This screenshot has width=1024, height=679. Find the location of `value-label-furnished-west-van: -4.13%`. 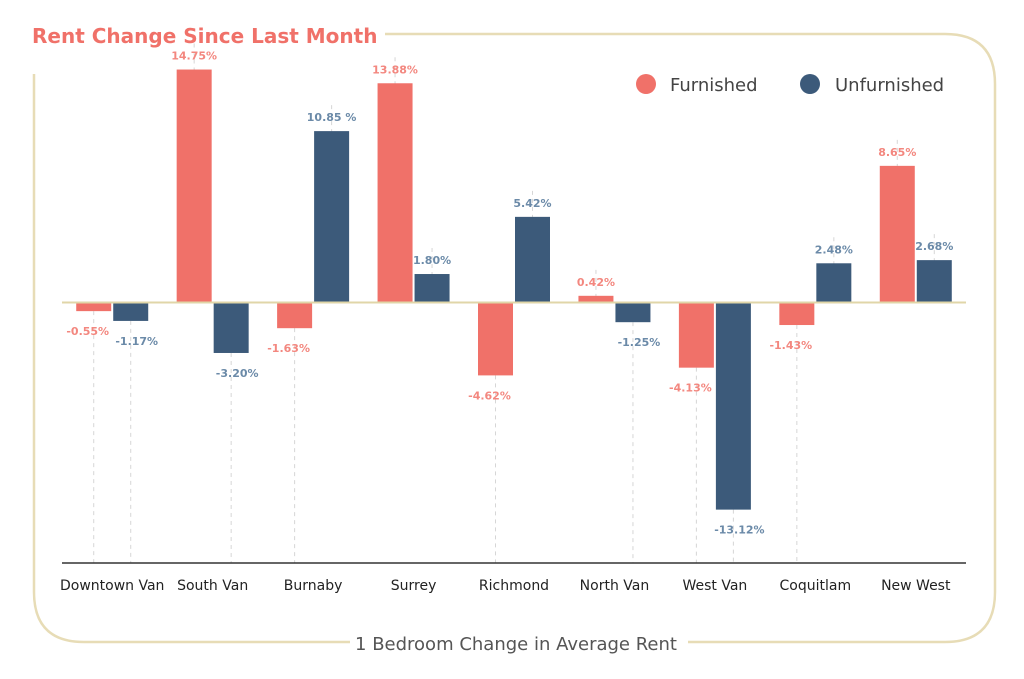

value-label-furnished-west-van: -4.13% is located at coordinates (690, 388).